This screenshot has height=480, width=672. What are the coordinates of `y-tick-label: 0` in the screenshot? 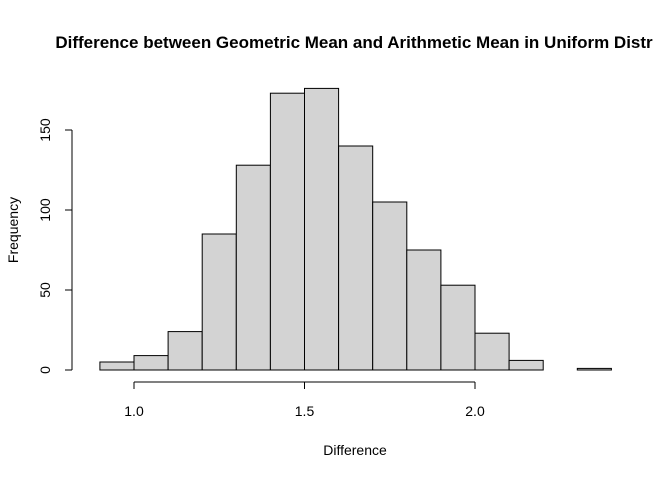 It's located at (45, 370).